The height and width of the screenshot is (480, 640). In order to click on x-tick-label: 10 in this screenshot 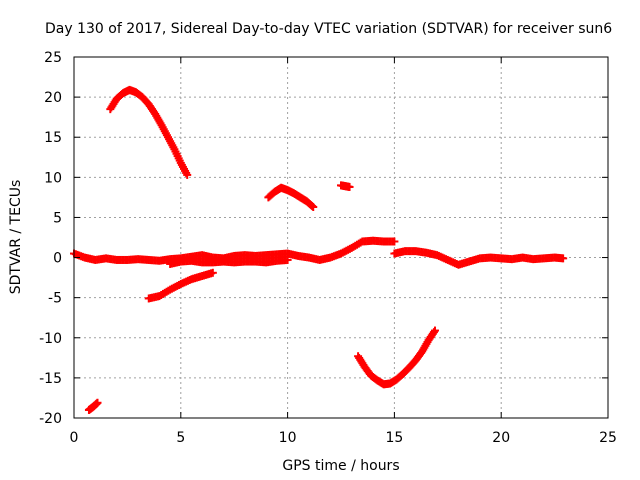, I will do `click(288, 438)`.